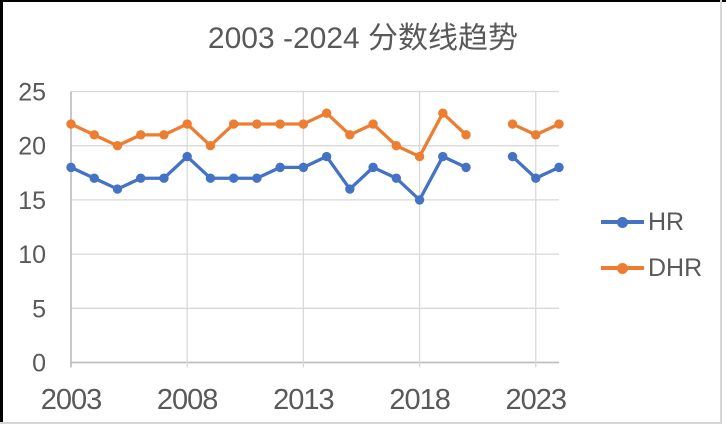  What do you see at coordinates (32, 201) in the screenshot?
I see `y-tick-label: 15` at bounding box center [32, 201].